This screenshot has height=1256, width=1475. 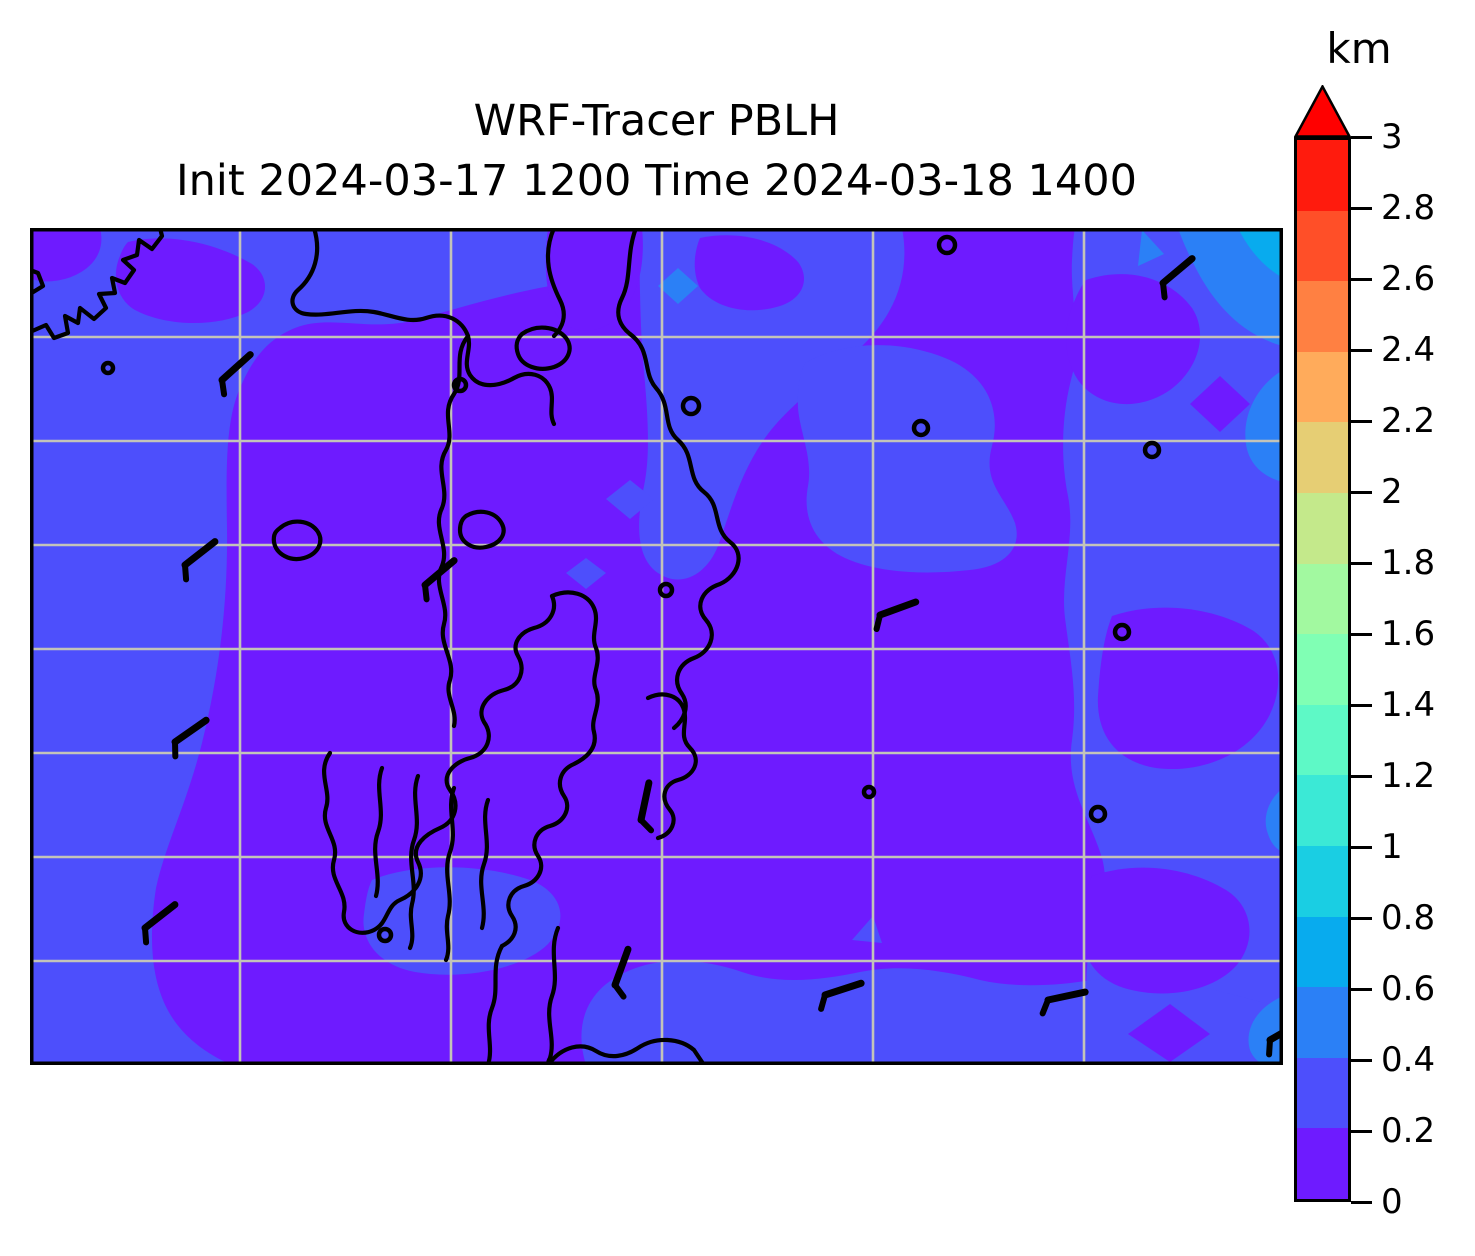 I want to click on colorbar-tick-label: 2.6, so click(x=1408, y=279).